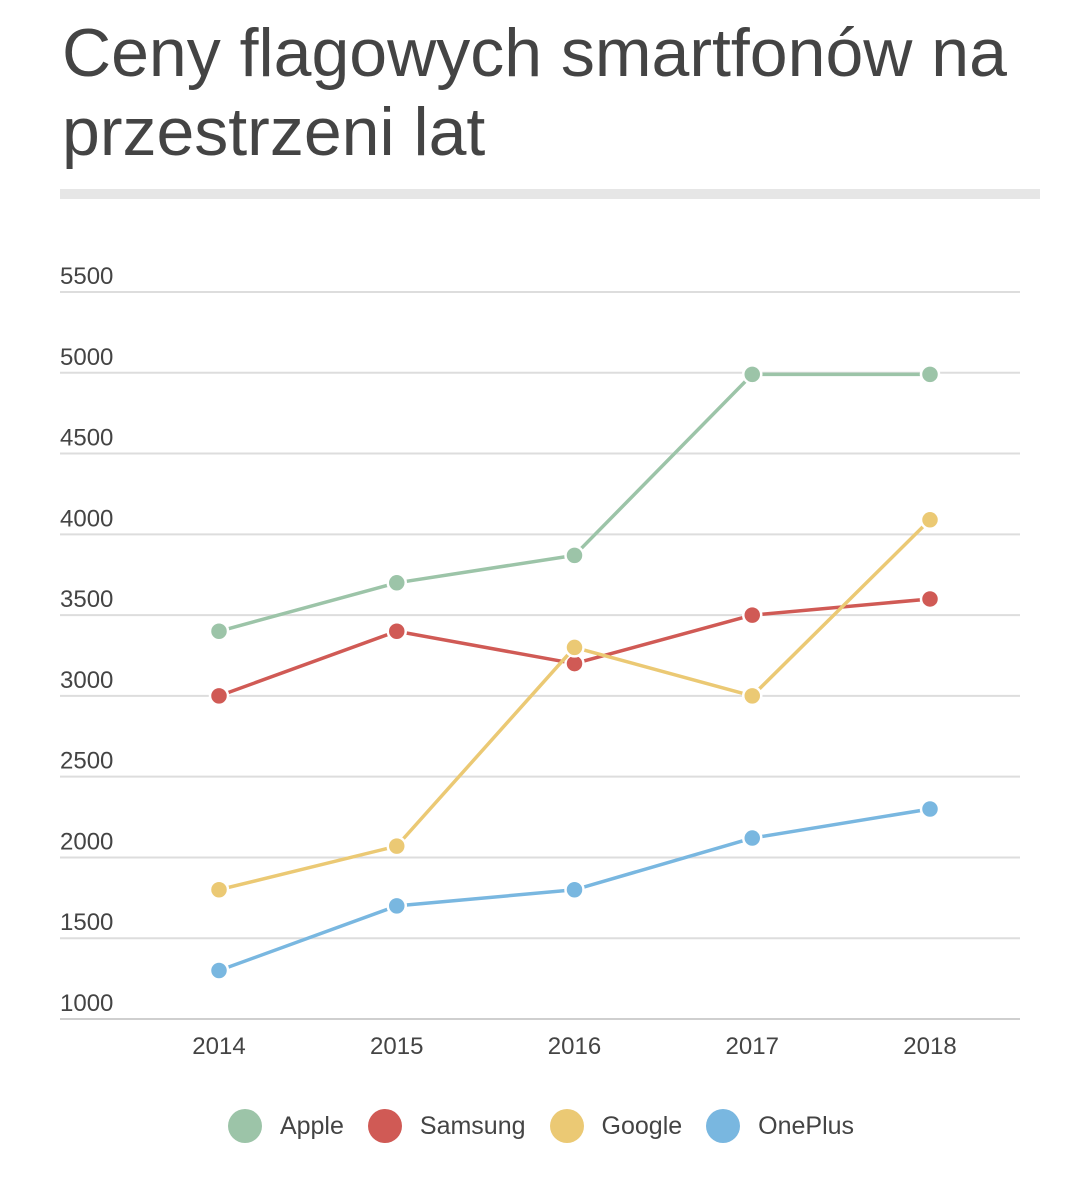  Describe the element at coordinates (929, 1046) in the screenshot. I see `x-tick-label: 2018` at that location.